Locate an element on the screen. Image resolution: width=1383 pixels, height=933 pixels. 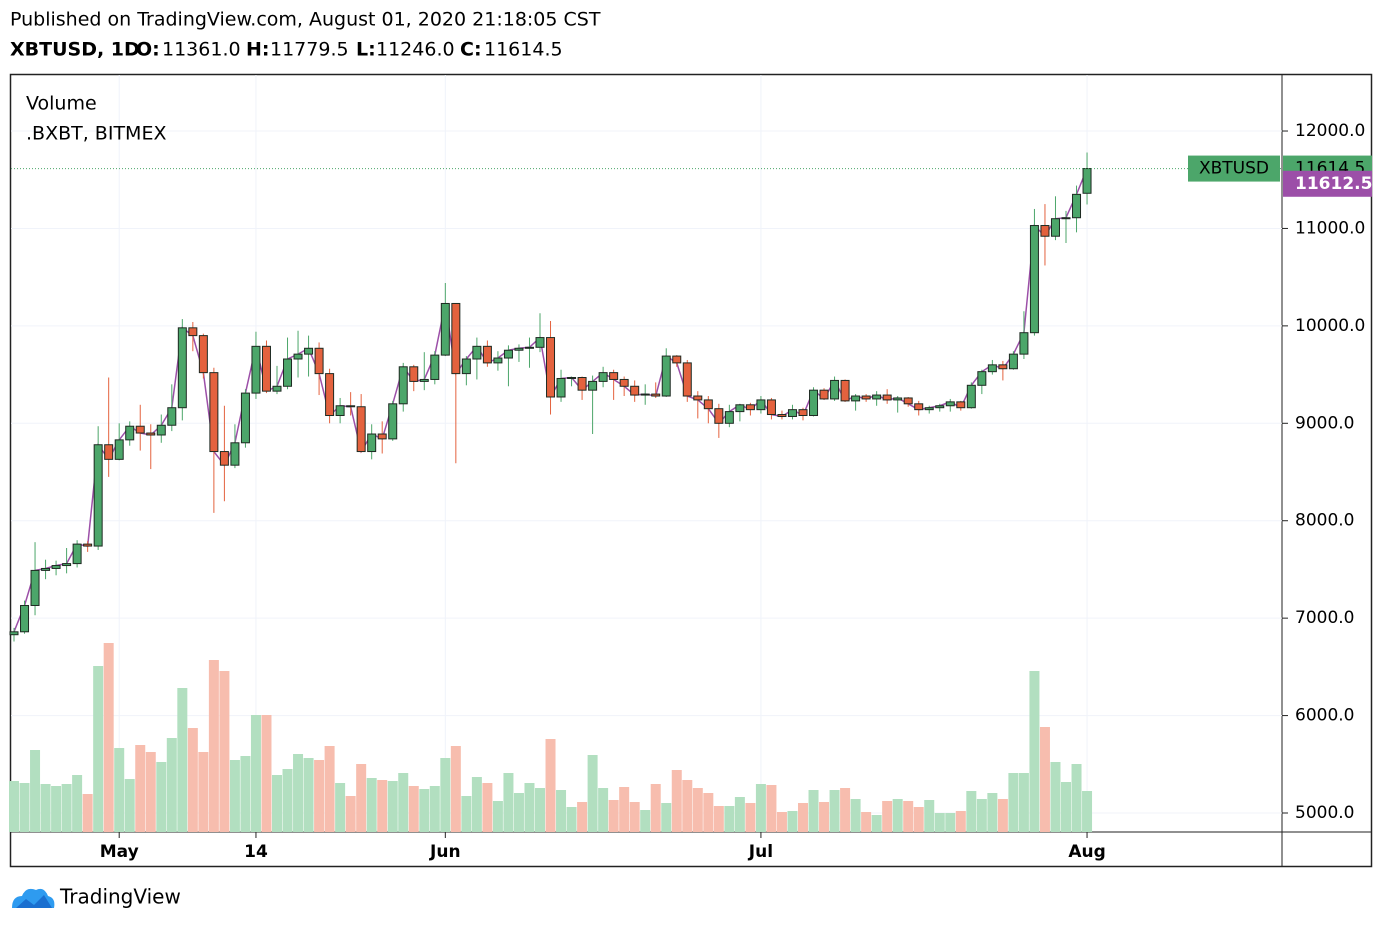
legend-index: .BXBT, BITMEX is located at coordinates (96, 134).